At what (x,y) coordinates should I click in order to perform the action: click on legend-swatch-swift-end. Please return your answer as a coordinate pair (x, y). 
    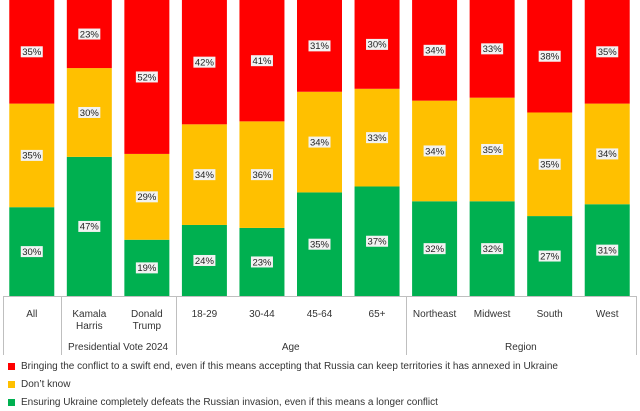
    Looking at the image, I should click on (11, 366).